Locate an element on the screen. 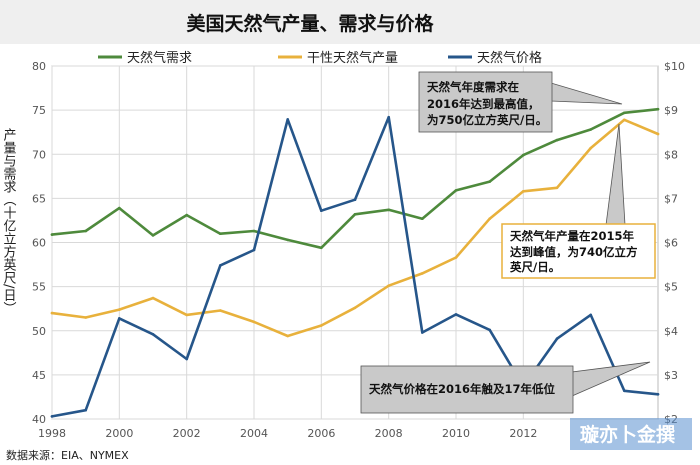 The image size is (700, 465). y-tick-label: 70 is located at coordinates (39, 154).